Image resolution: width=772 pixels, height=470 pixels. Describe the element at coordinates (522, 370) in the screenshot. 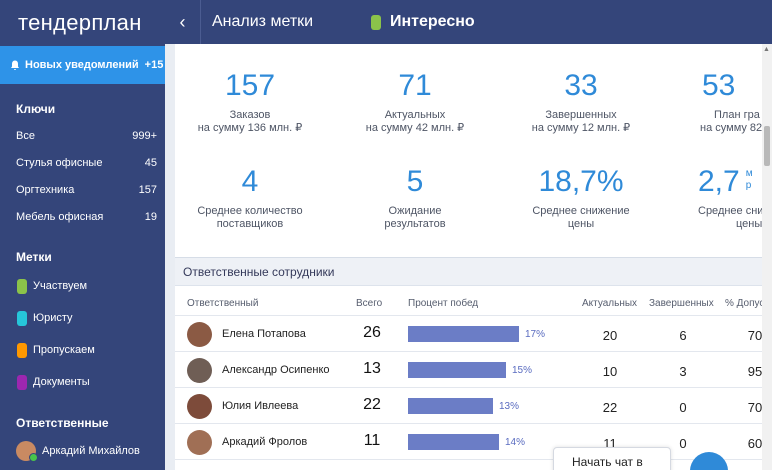

I see `win-pct-label: 15%` at that location.